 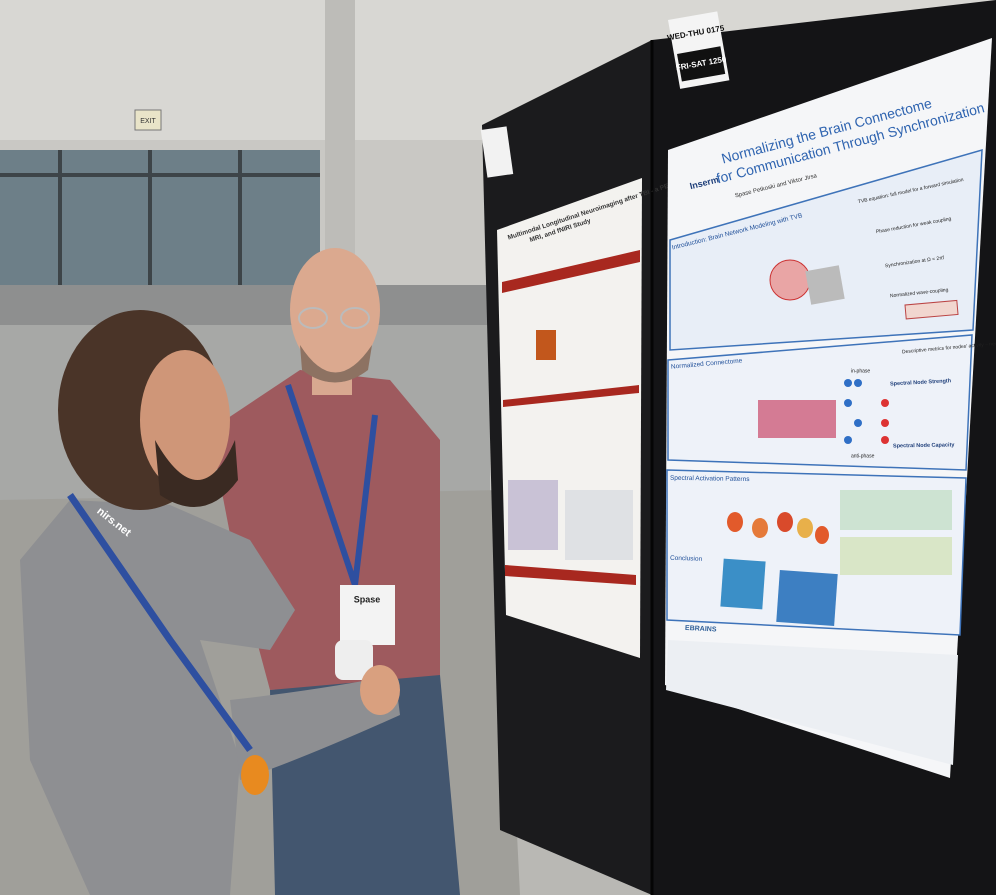 I want to click on exit-text: EXIT, so click(x=148, y=121).